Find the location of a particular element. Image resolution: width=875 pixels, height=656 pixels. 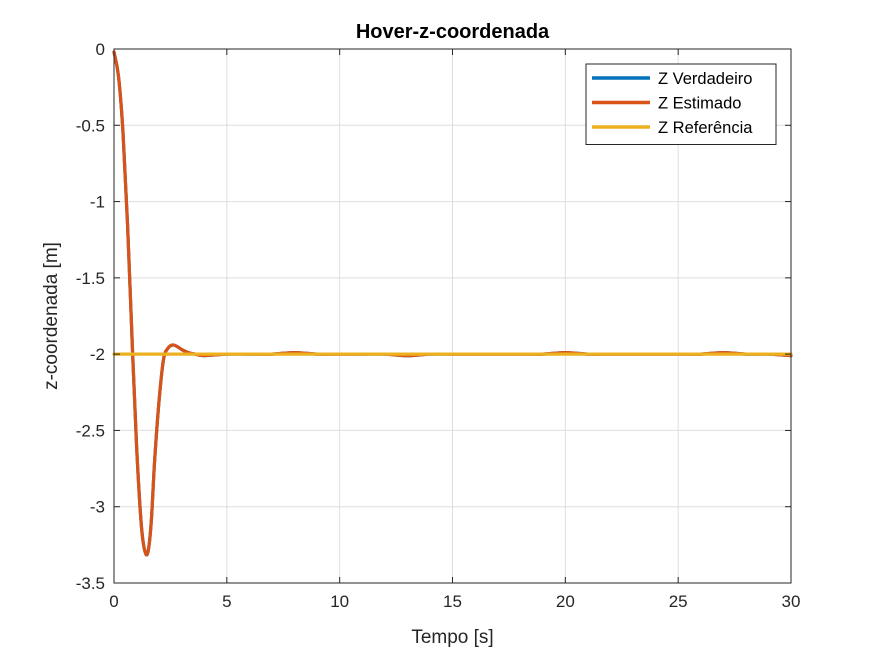

y-tick-label: -2 is located at coordinates (97, 354).